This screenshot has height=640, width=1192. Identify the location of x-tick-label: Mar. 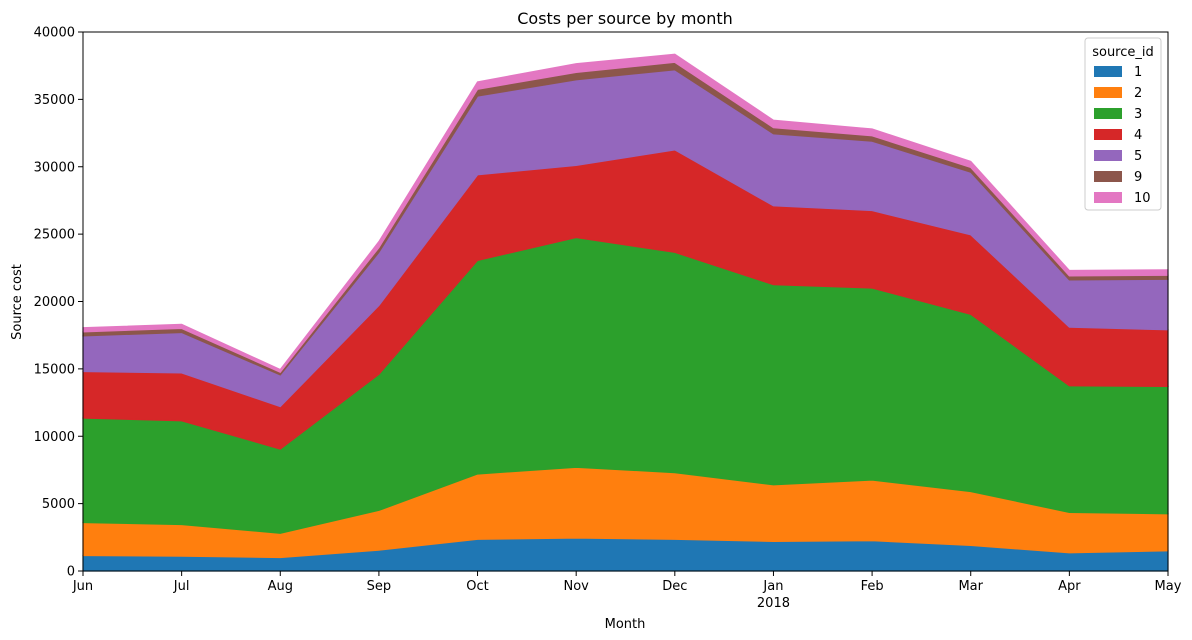
(970, 586).